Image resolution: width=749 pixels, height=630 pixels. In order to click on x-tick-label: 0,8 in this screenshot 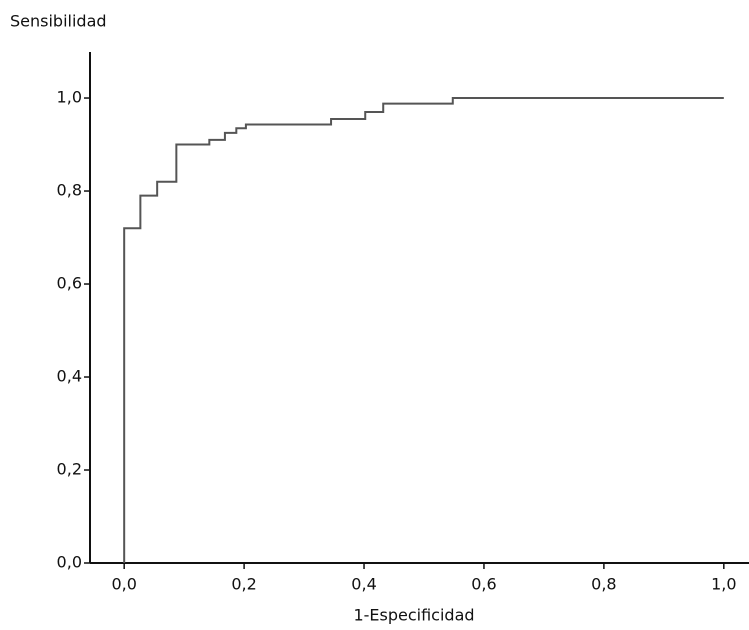, I will do `click(603, 584)`.